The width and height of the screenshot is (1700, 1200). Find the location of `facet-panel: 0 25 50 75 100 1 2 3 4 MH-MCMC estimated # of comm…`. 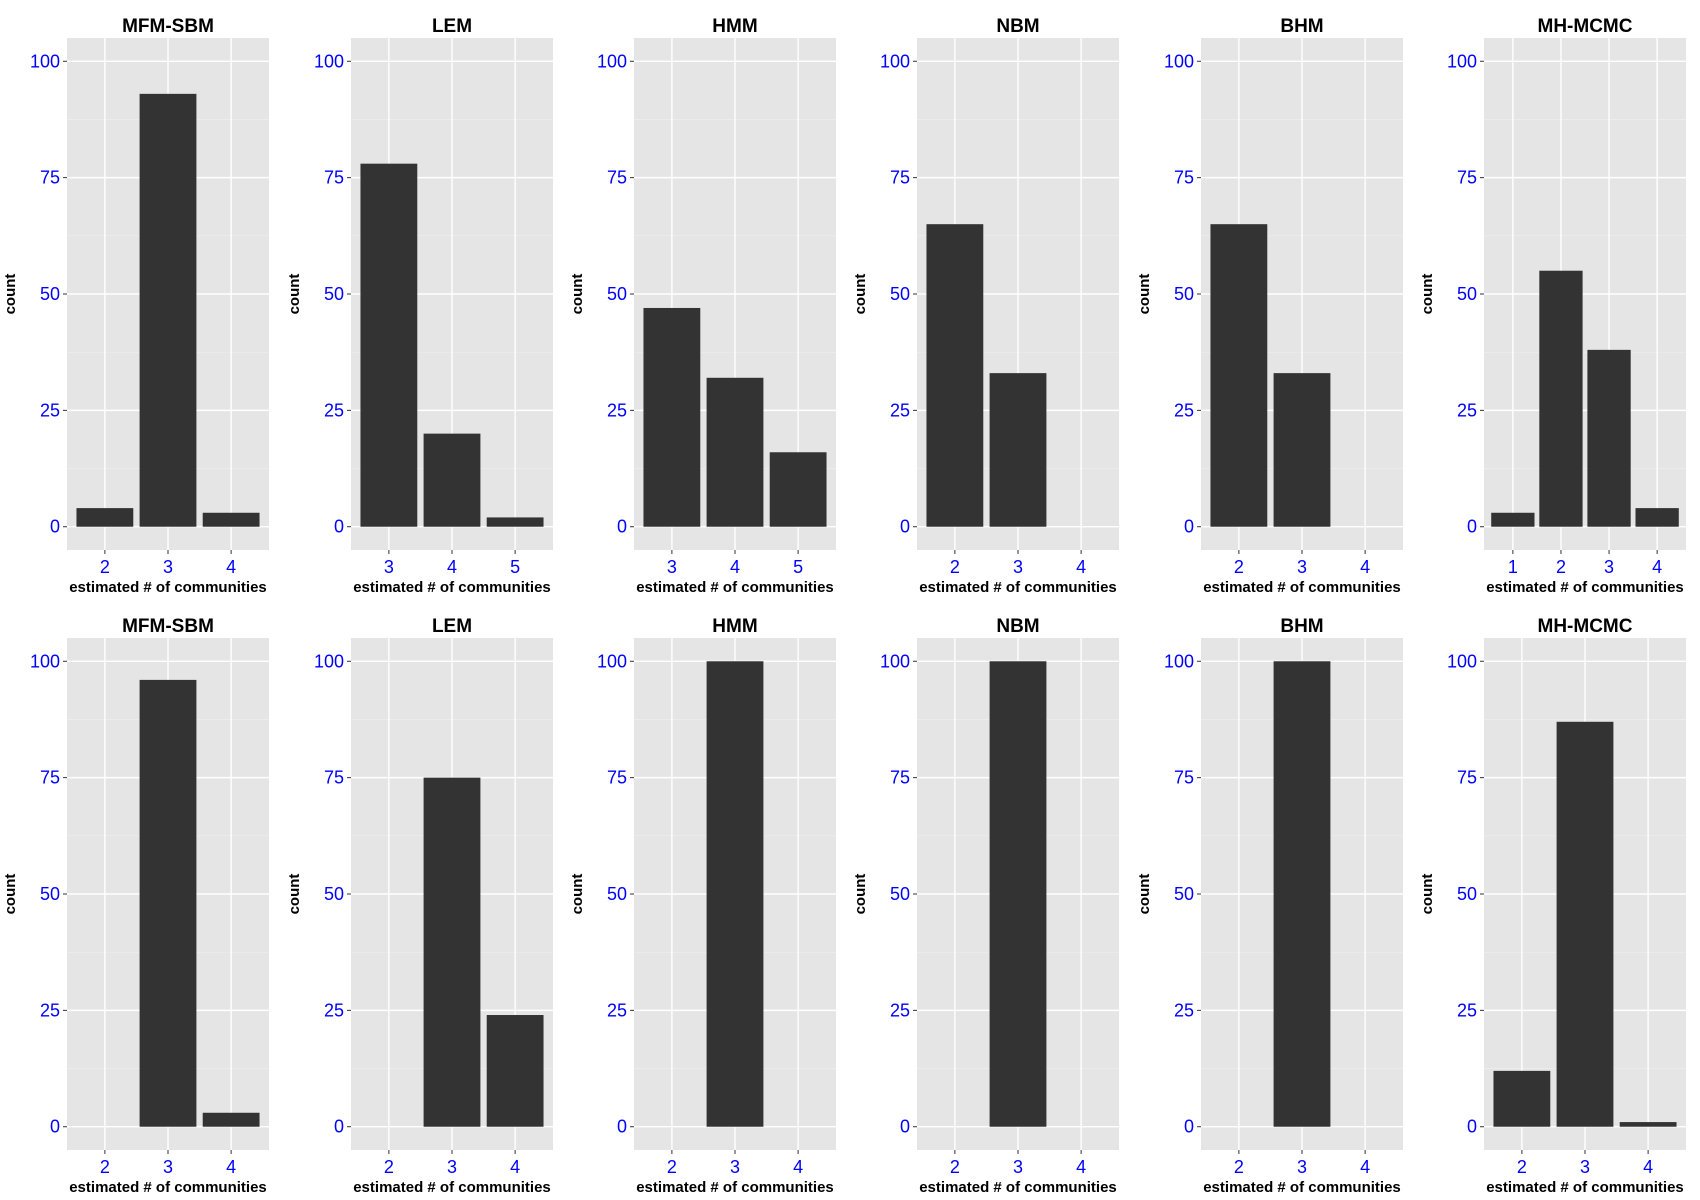

facet-panel: 0 25 50 75 100 1 2 3 4 MH-MCMC estimated # of comm… is located at coordinates (1552, 306).